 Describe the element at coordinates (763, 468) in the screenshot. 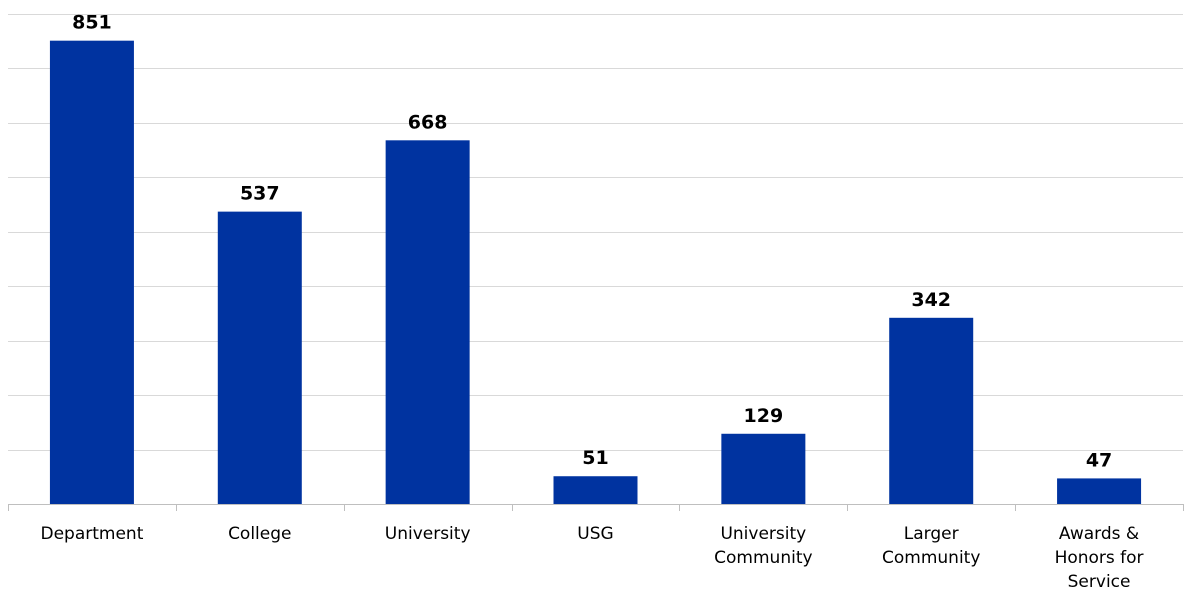

I see `bar-university-community` at that location.